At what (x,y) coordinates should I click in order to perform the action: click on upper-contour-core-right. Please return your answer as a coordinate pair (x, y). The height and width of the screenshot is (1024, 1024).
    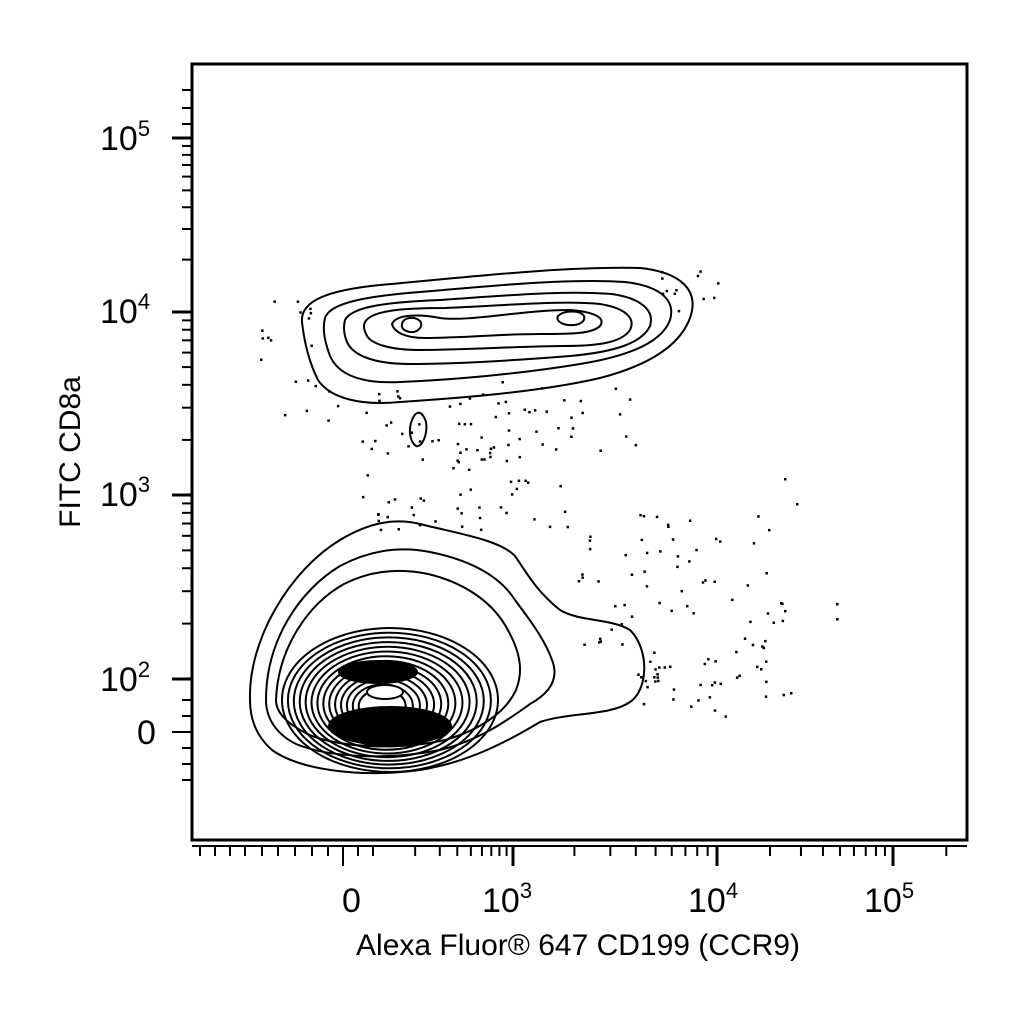
    Looking at the image, I should click on (571, 318).